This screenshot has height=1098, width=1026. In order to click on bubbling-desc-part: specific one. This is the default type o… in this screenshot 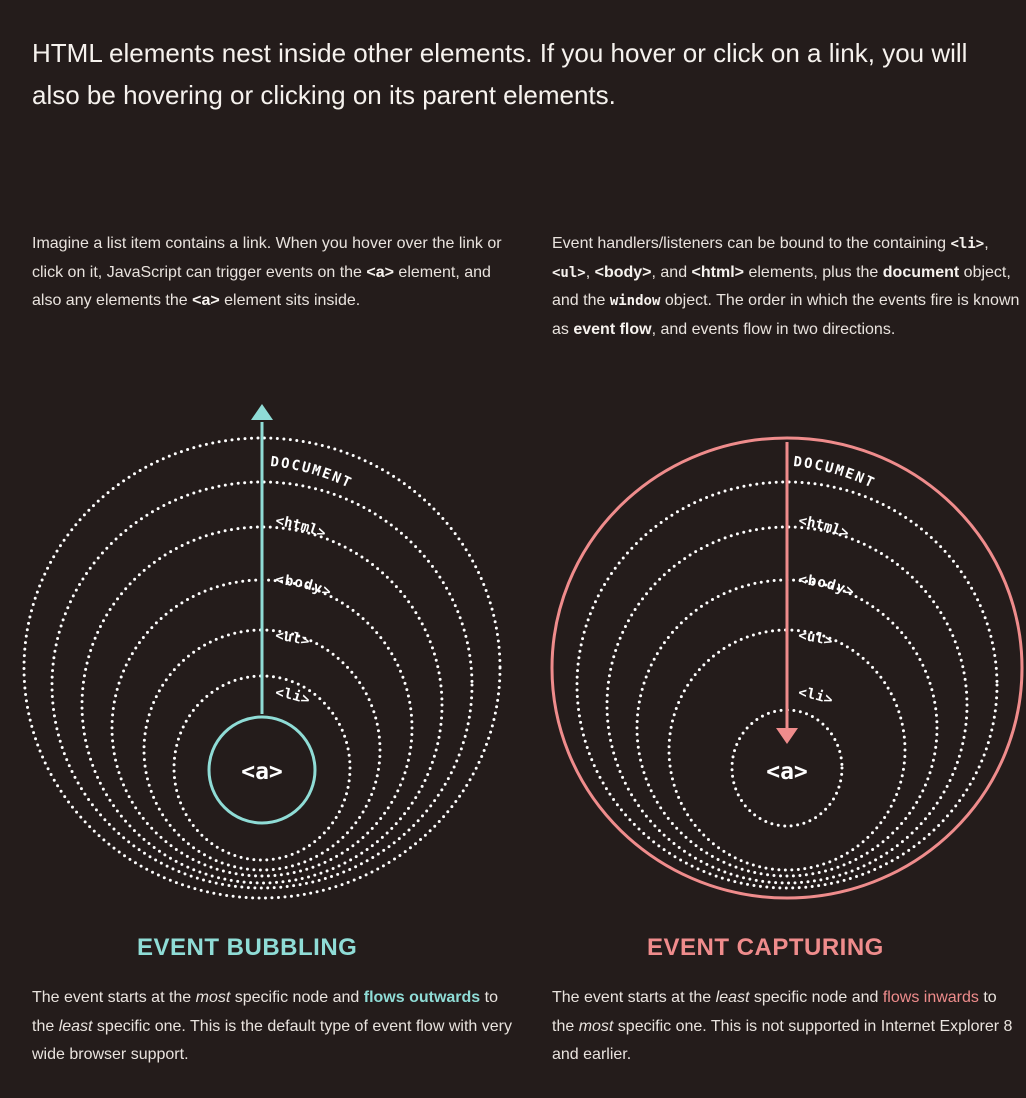, I will do `click(272, 1040)`.